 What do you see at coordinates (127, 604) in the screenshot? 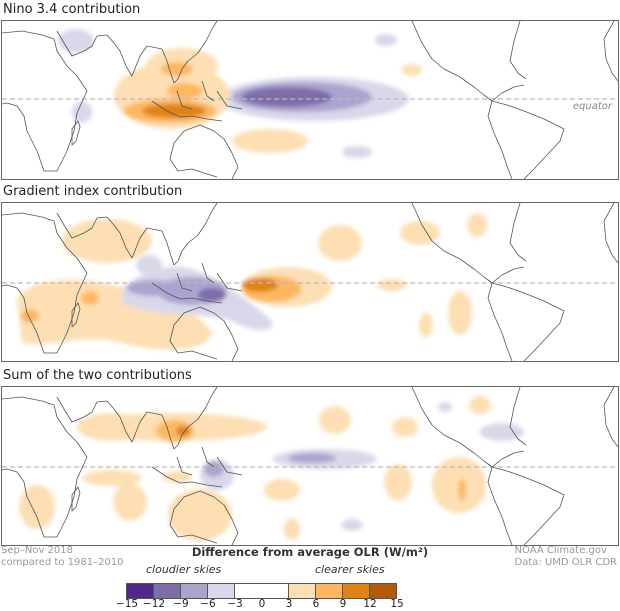
I see `scale-tick-label: −15` at bounding box center [127, 604].